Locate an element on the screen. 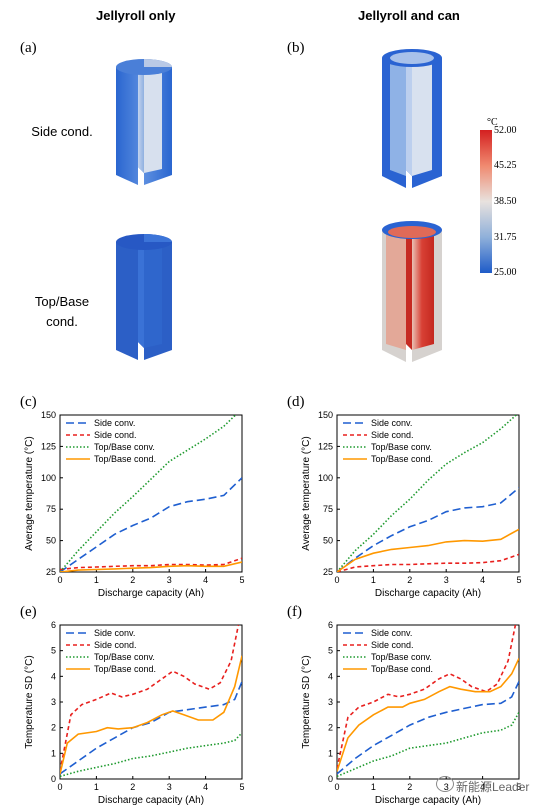 This screenshot has width=554, height=807. cell-render-b-can-topbase is located at coordinates (412, 291).